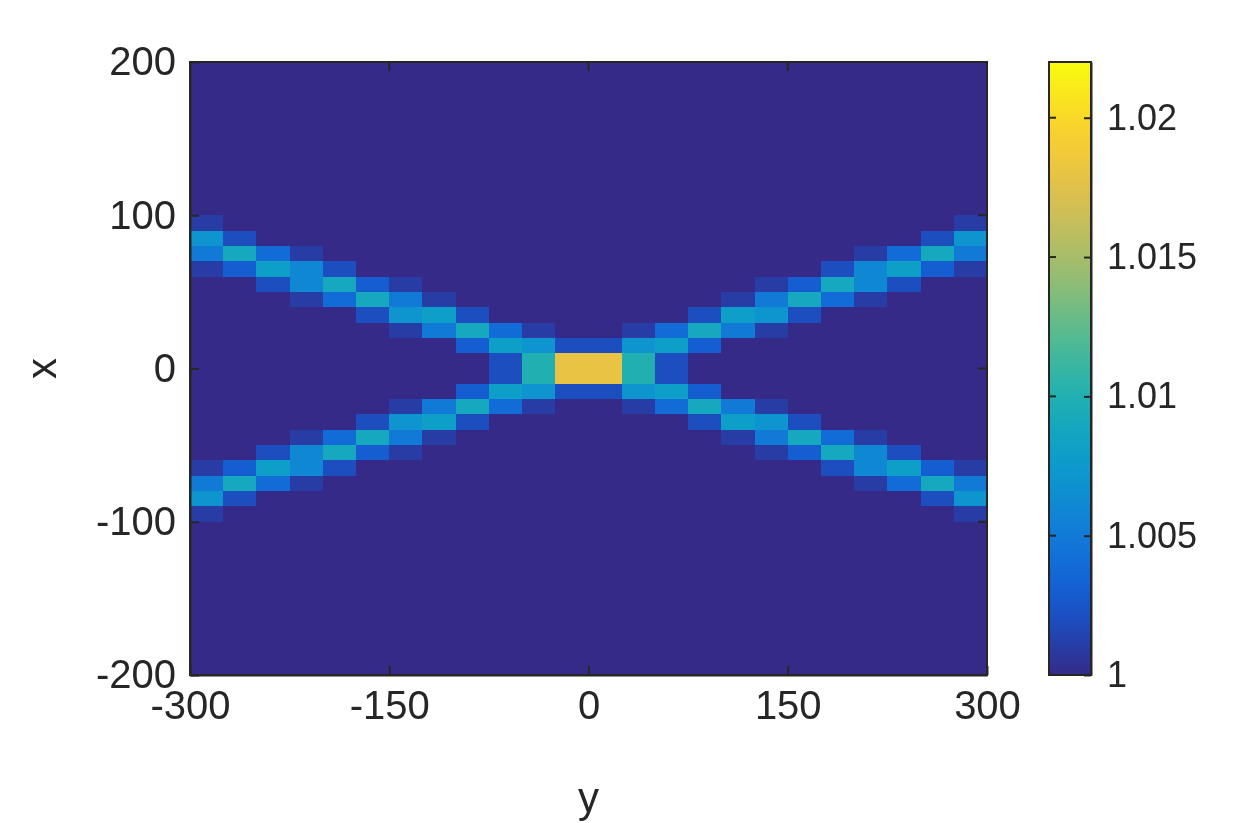  Describe the element at coordinates (588, 797) in the screenshot. I see `x-axis-title: y` at that location.